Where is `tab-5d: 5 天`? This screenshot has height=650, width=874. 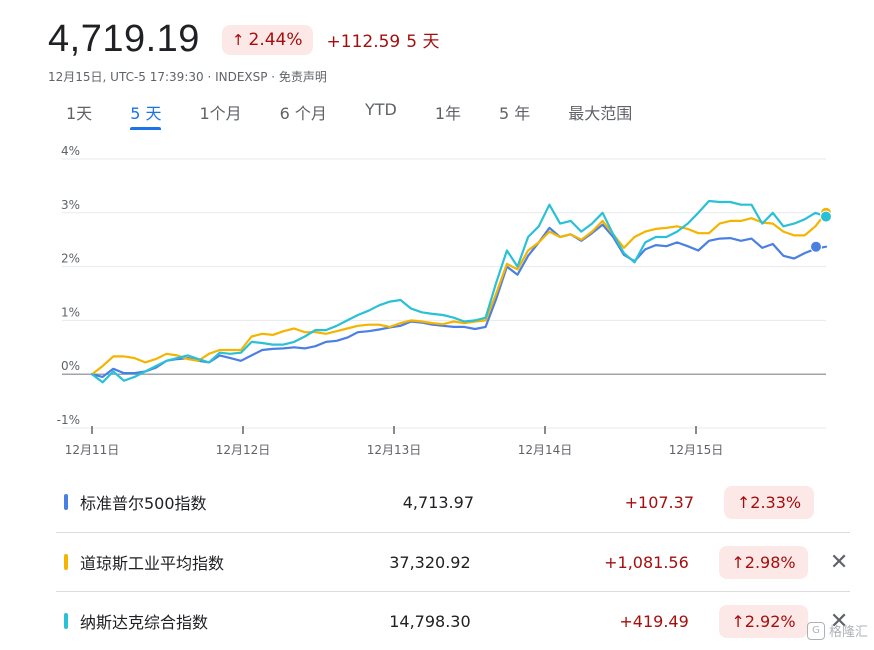
tab-5d: 5 天 is located at coordinates (146, 115).